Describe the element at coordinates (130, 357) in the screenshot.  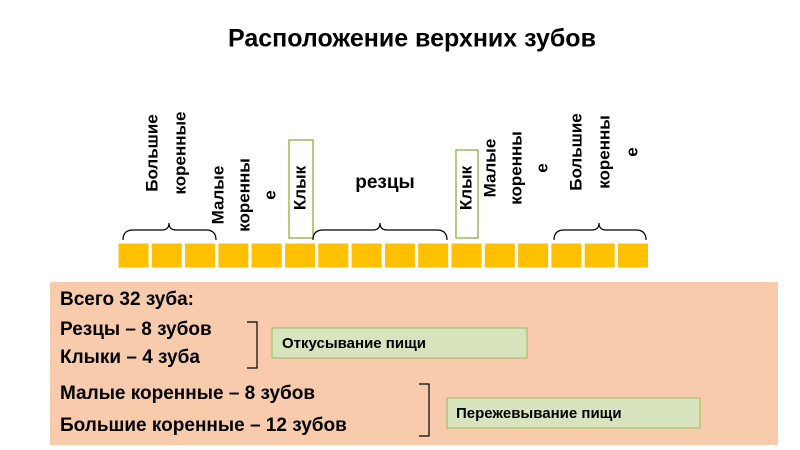
I see `summary-line: Клыки – 4 зуба` at that location.